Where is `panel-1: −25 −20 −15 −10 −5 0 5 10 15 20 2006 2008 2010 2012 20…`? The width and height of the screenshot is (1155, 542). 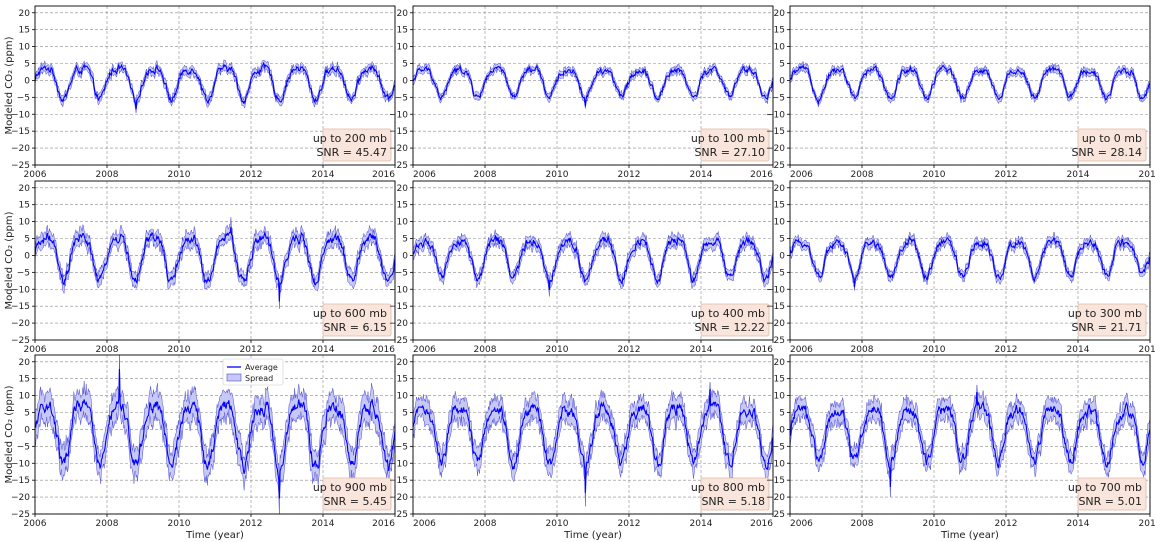
panel-1: −25 −20 −15 −10 −5 0 5 10 15 20 2006 2008 2010 2012 20… is located at coordinates (200, 92).